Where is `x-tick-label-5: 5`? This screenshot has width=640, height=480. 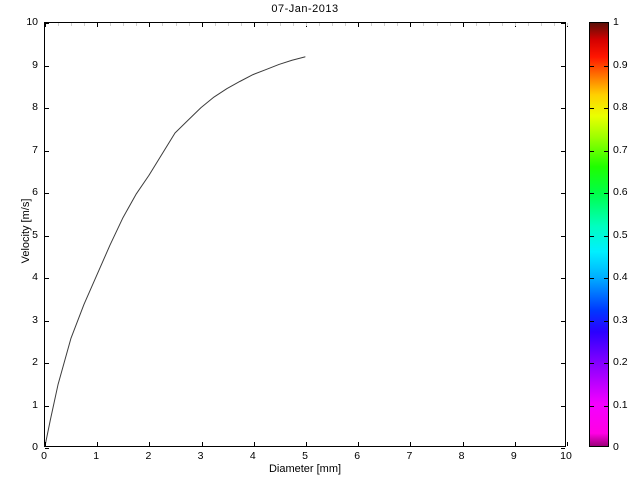
x-tick-label-5: 5 is located at coordinates (305, 456).